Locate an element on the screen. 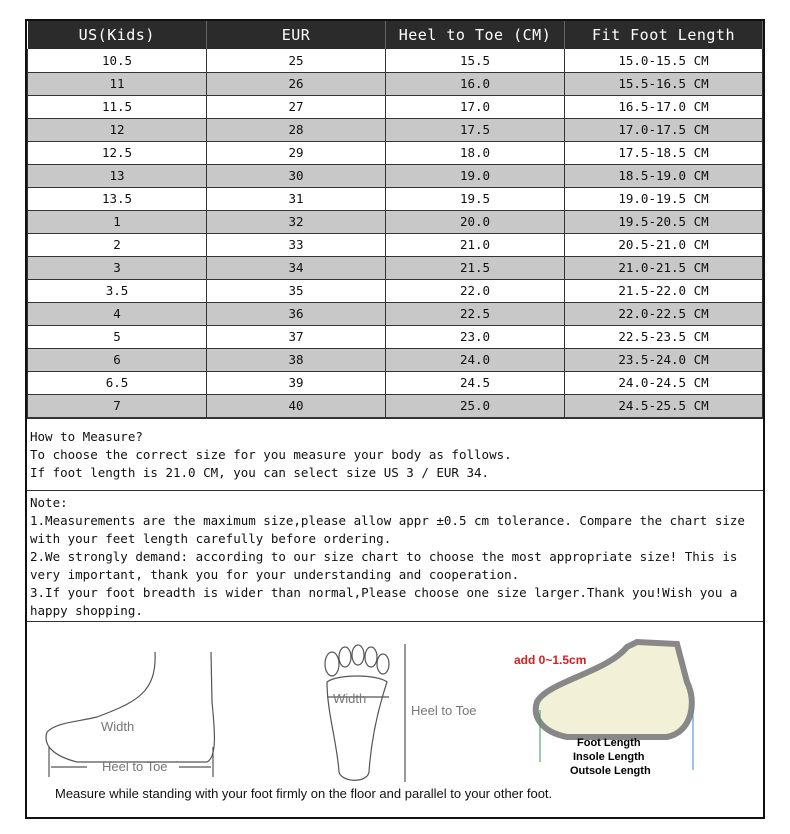 The width and height of the screenshot is (790, 834). table-cell: 4 is located at coordinates (117, 314).